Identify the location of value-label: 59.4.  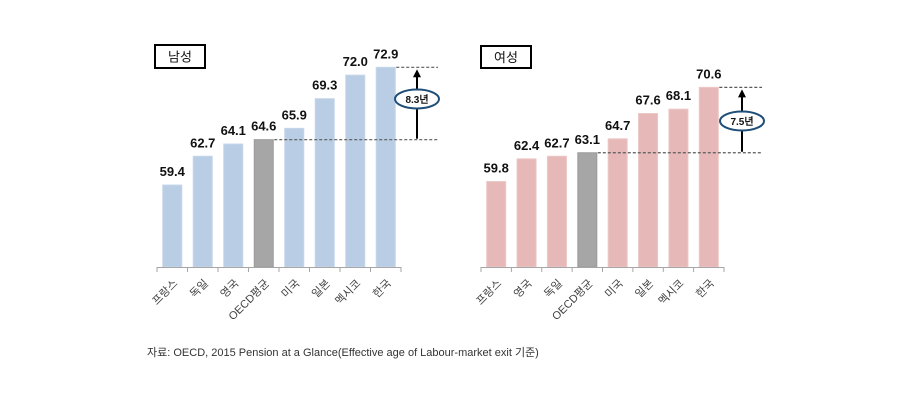
(173, 171).